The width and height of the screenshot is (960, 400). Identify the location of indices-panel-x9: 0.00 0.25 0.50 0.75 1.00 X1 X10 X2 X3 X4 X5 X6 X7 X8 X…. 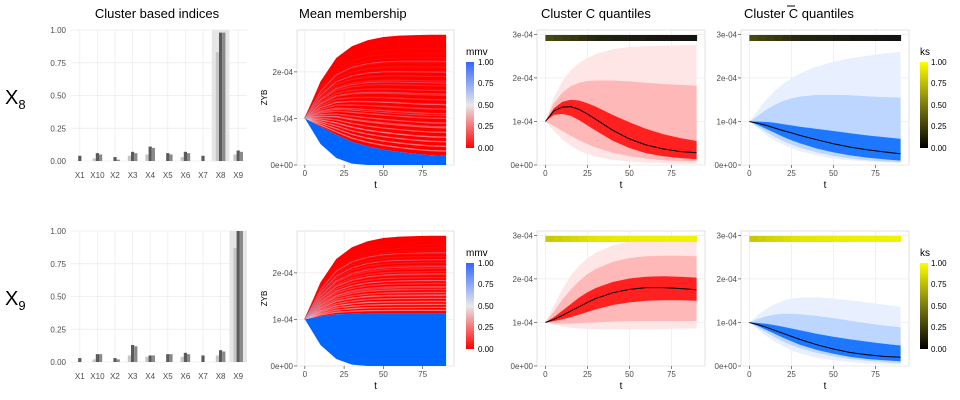
(148, 304).